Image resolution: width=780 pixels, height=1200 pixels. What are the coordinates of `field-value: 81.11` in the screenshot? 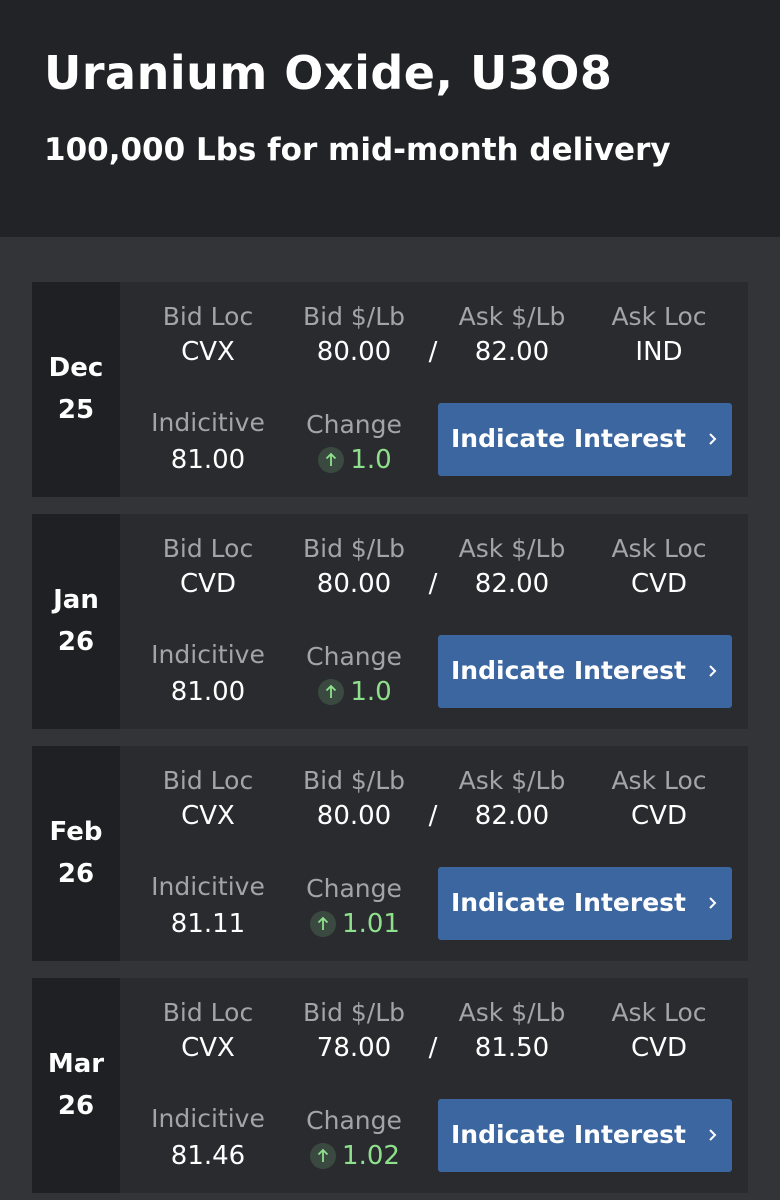 It's located at (208, 924).